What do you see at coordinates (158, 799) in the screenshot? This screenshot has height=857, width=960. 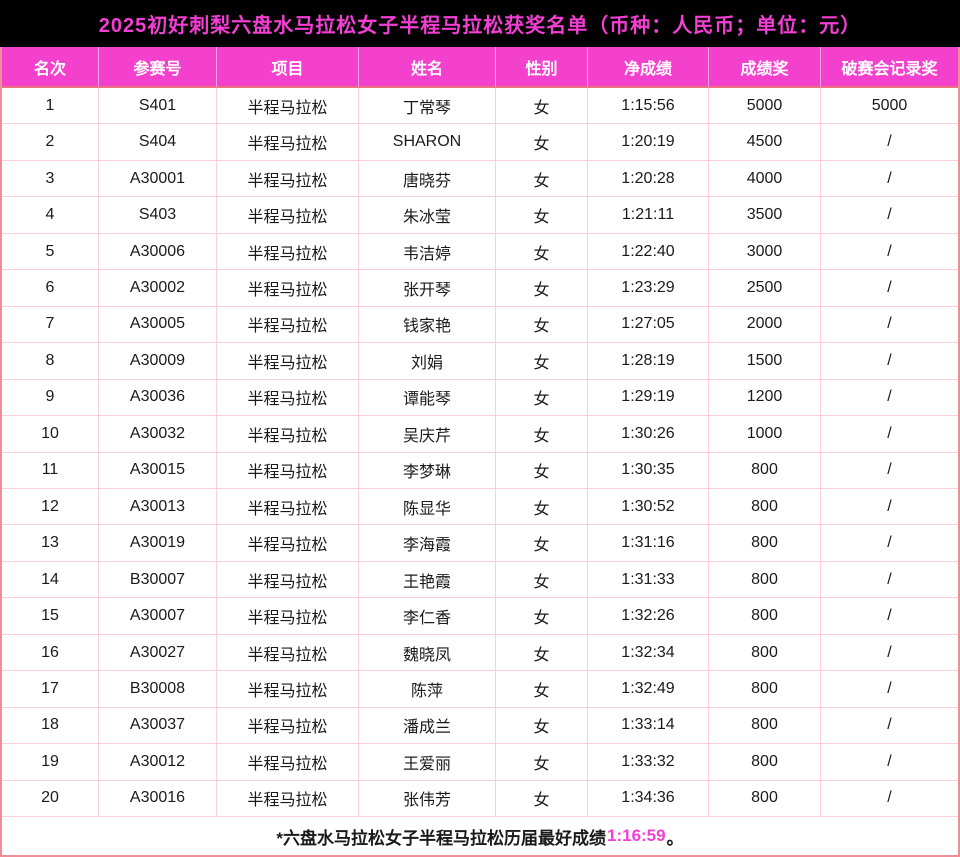 I see `cell: A30016` at bounding box center [158, 799].